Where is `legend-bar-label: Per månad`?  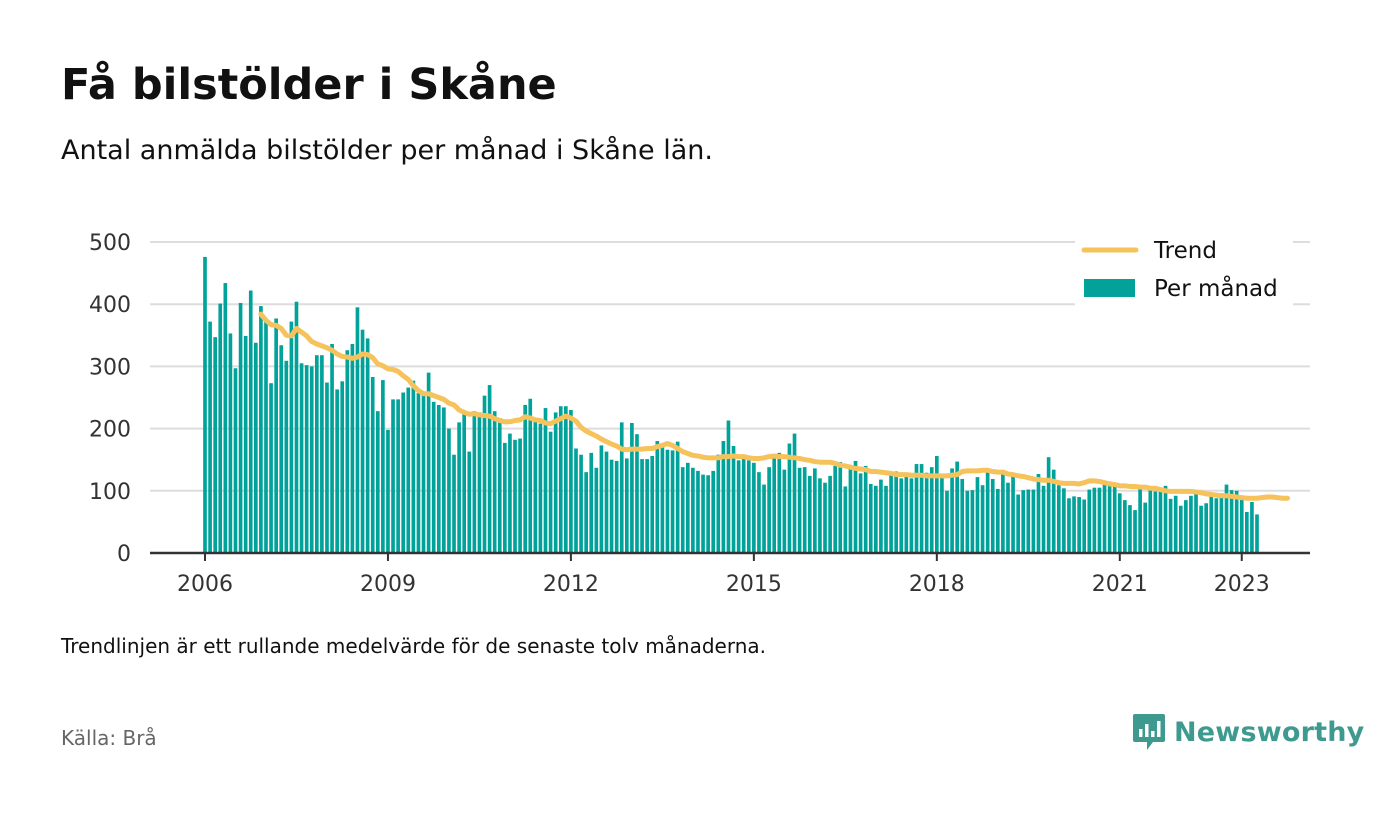
legend-bar-label: Per månad is located at coordinates (1216, 288).